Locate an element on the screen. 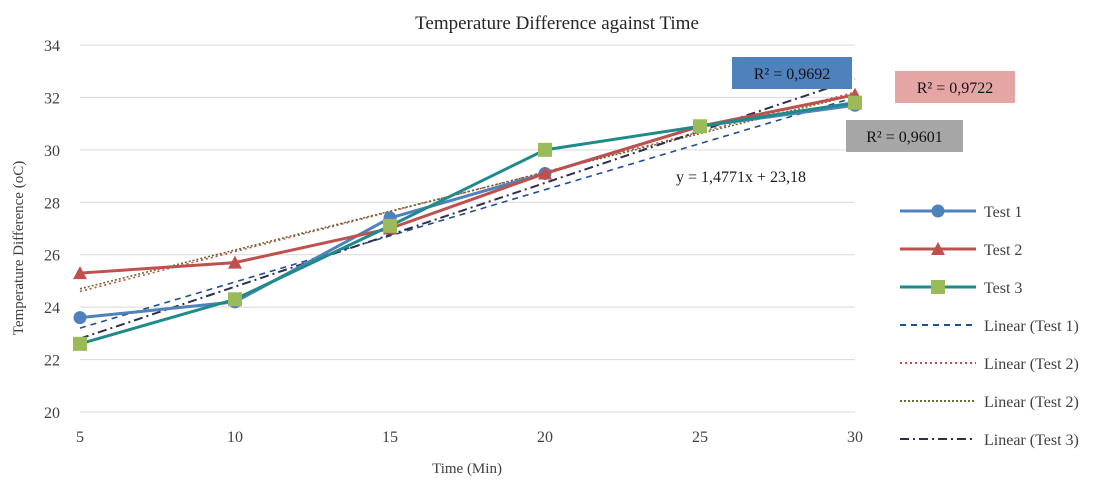  x-axis-title: Time (Min) is located at coordinates (467, 469).